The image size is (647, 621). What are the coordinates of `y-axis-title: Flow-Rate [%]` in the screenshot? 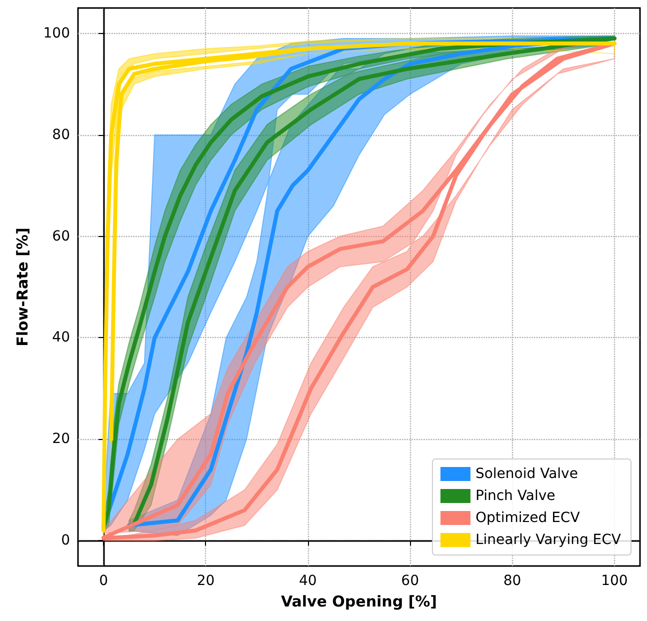 It's located at (23, 287).